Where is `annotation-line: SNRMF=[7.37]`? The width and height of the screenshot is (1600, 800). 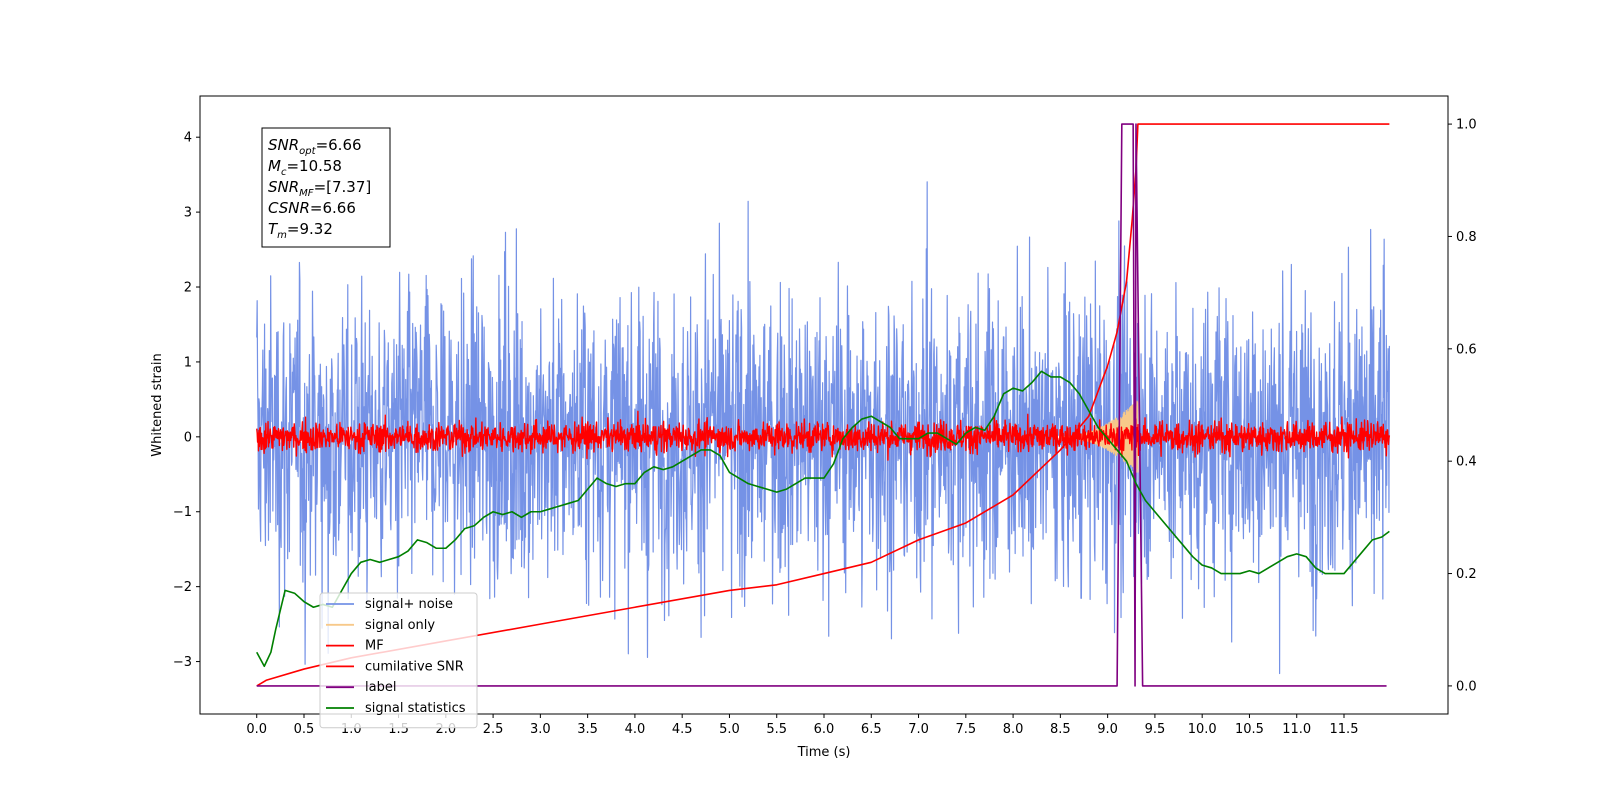 annotation-line: SNRMF=[7.37] is located at coordinates (319, 188).